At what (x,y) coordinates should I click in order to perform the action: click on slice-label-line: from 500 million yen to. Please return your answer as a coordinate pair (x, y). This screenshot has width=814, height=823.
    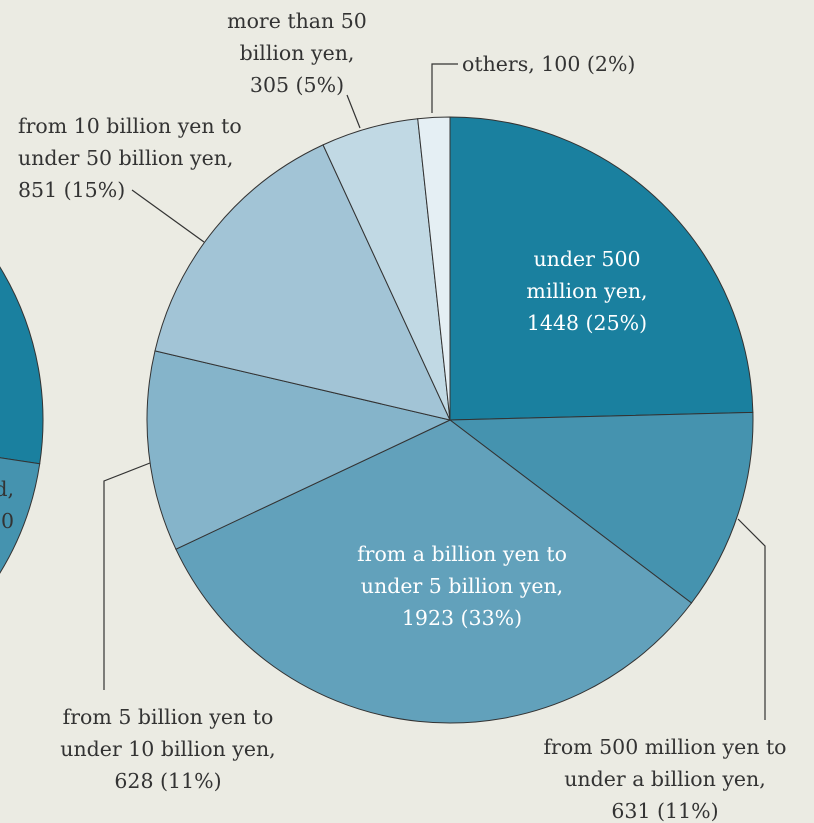
    Looking at the image, I should click on (664, 747).